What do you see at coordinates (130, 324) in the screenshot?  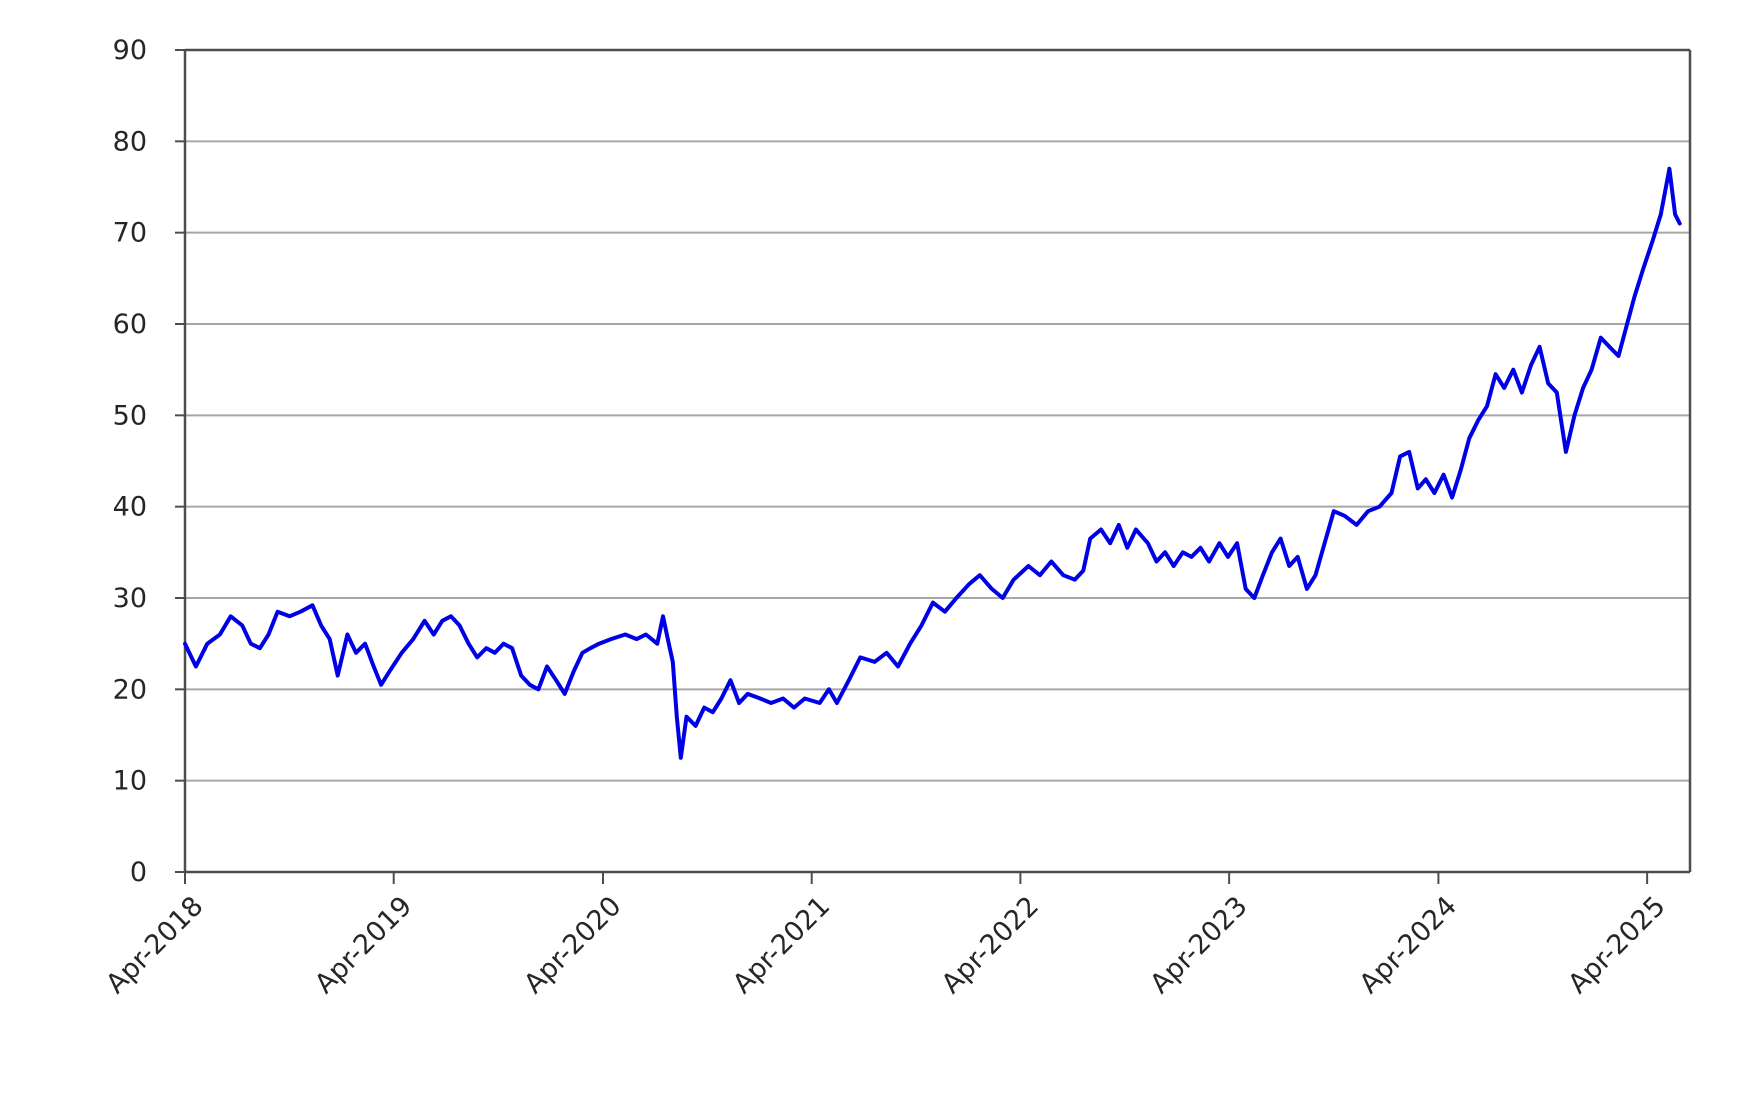 I see `y-tick-label: 60` at bounding box center [130, 324].